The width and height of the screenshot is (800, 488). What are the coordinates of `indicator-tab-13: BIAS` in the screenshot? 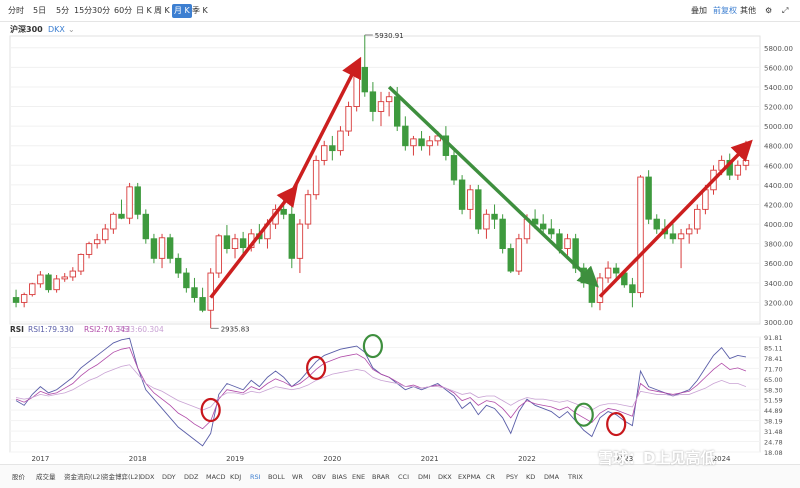 It's located at (339, 477).